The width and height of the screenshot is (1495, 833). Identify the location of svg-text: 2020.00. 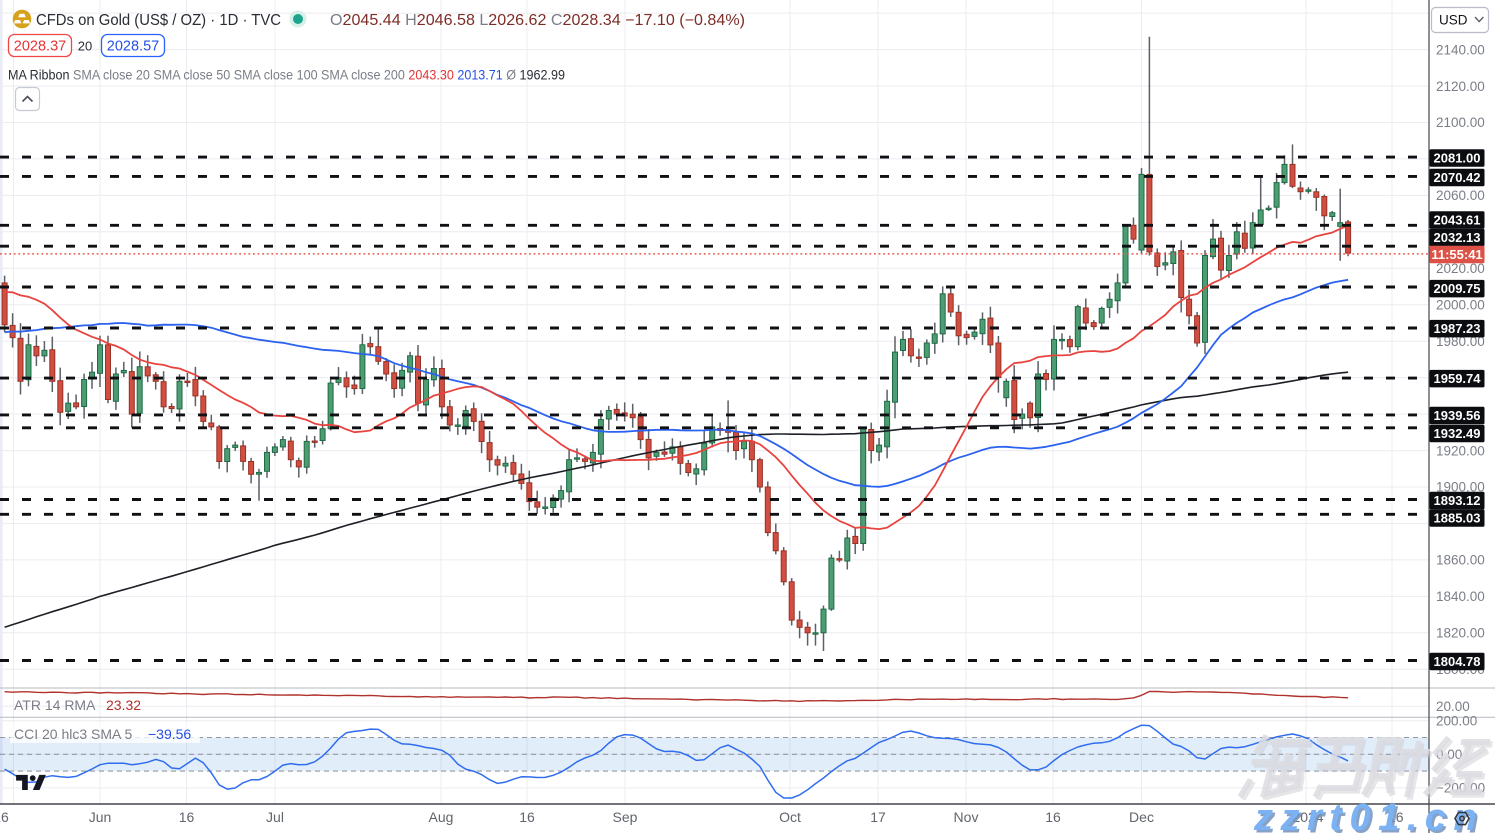
(1460, 268).